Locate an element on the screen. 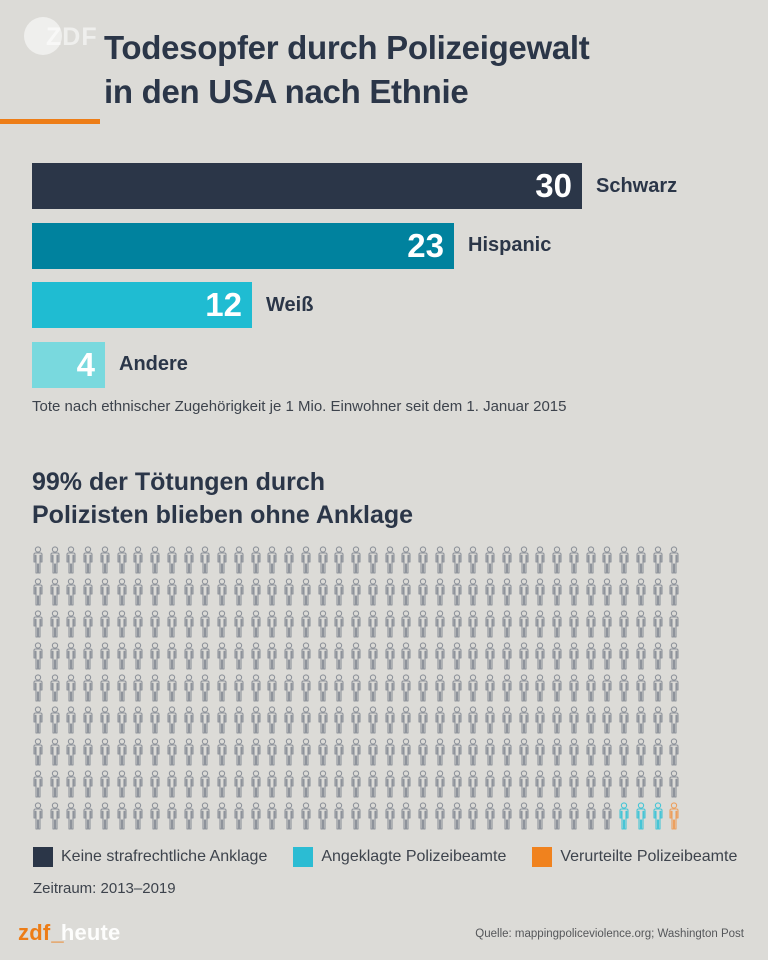  pictogram-headline-line1: 99% der Tötungen durch is located at coordinates (179, 482).